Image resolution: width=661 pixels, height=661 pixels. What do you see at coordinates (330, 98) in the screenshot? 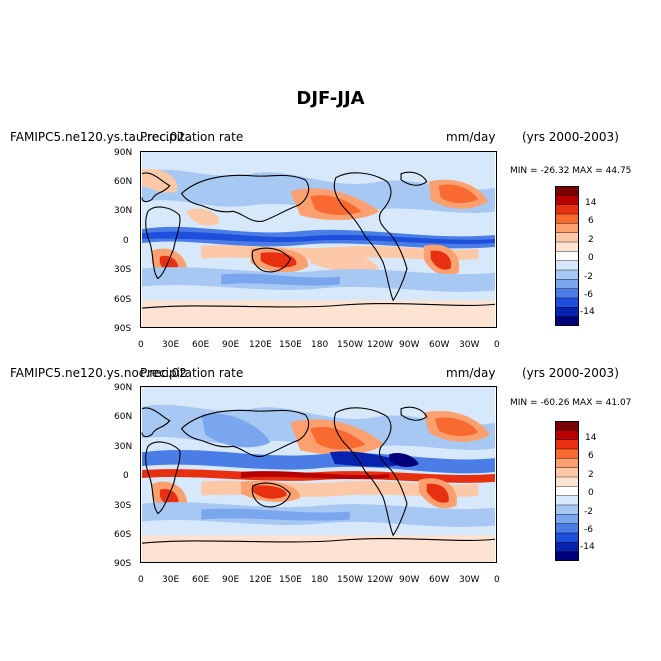
I see `plot-title: DJF-JJA` at bounding box center [330, 98].